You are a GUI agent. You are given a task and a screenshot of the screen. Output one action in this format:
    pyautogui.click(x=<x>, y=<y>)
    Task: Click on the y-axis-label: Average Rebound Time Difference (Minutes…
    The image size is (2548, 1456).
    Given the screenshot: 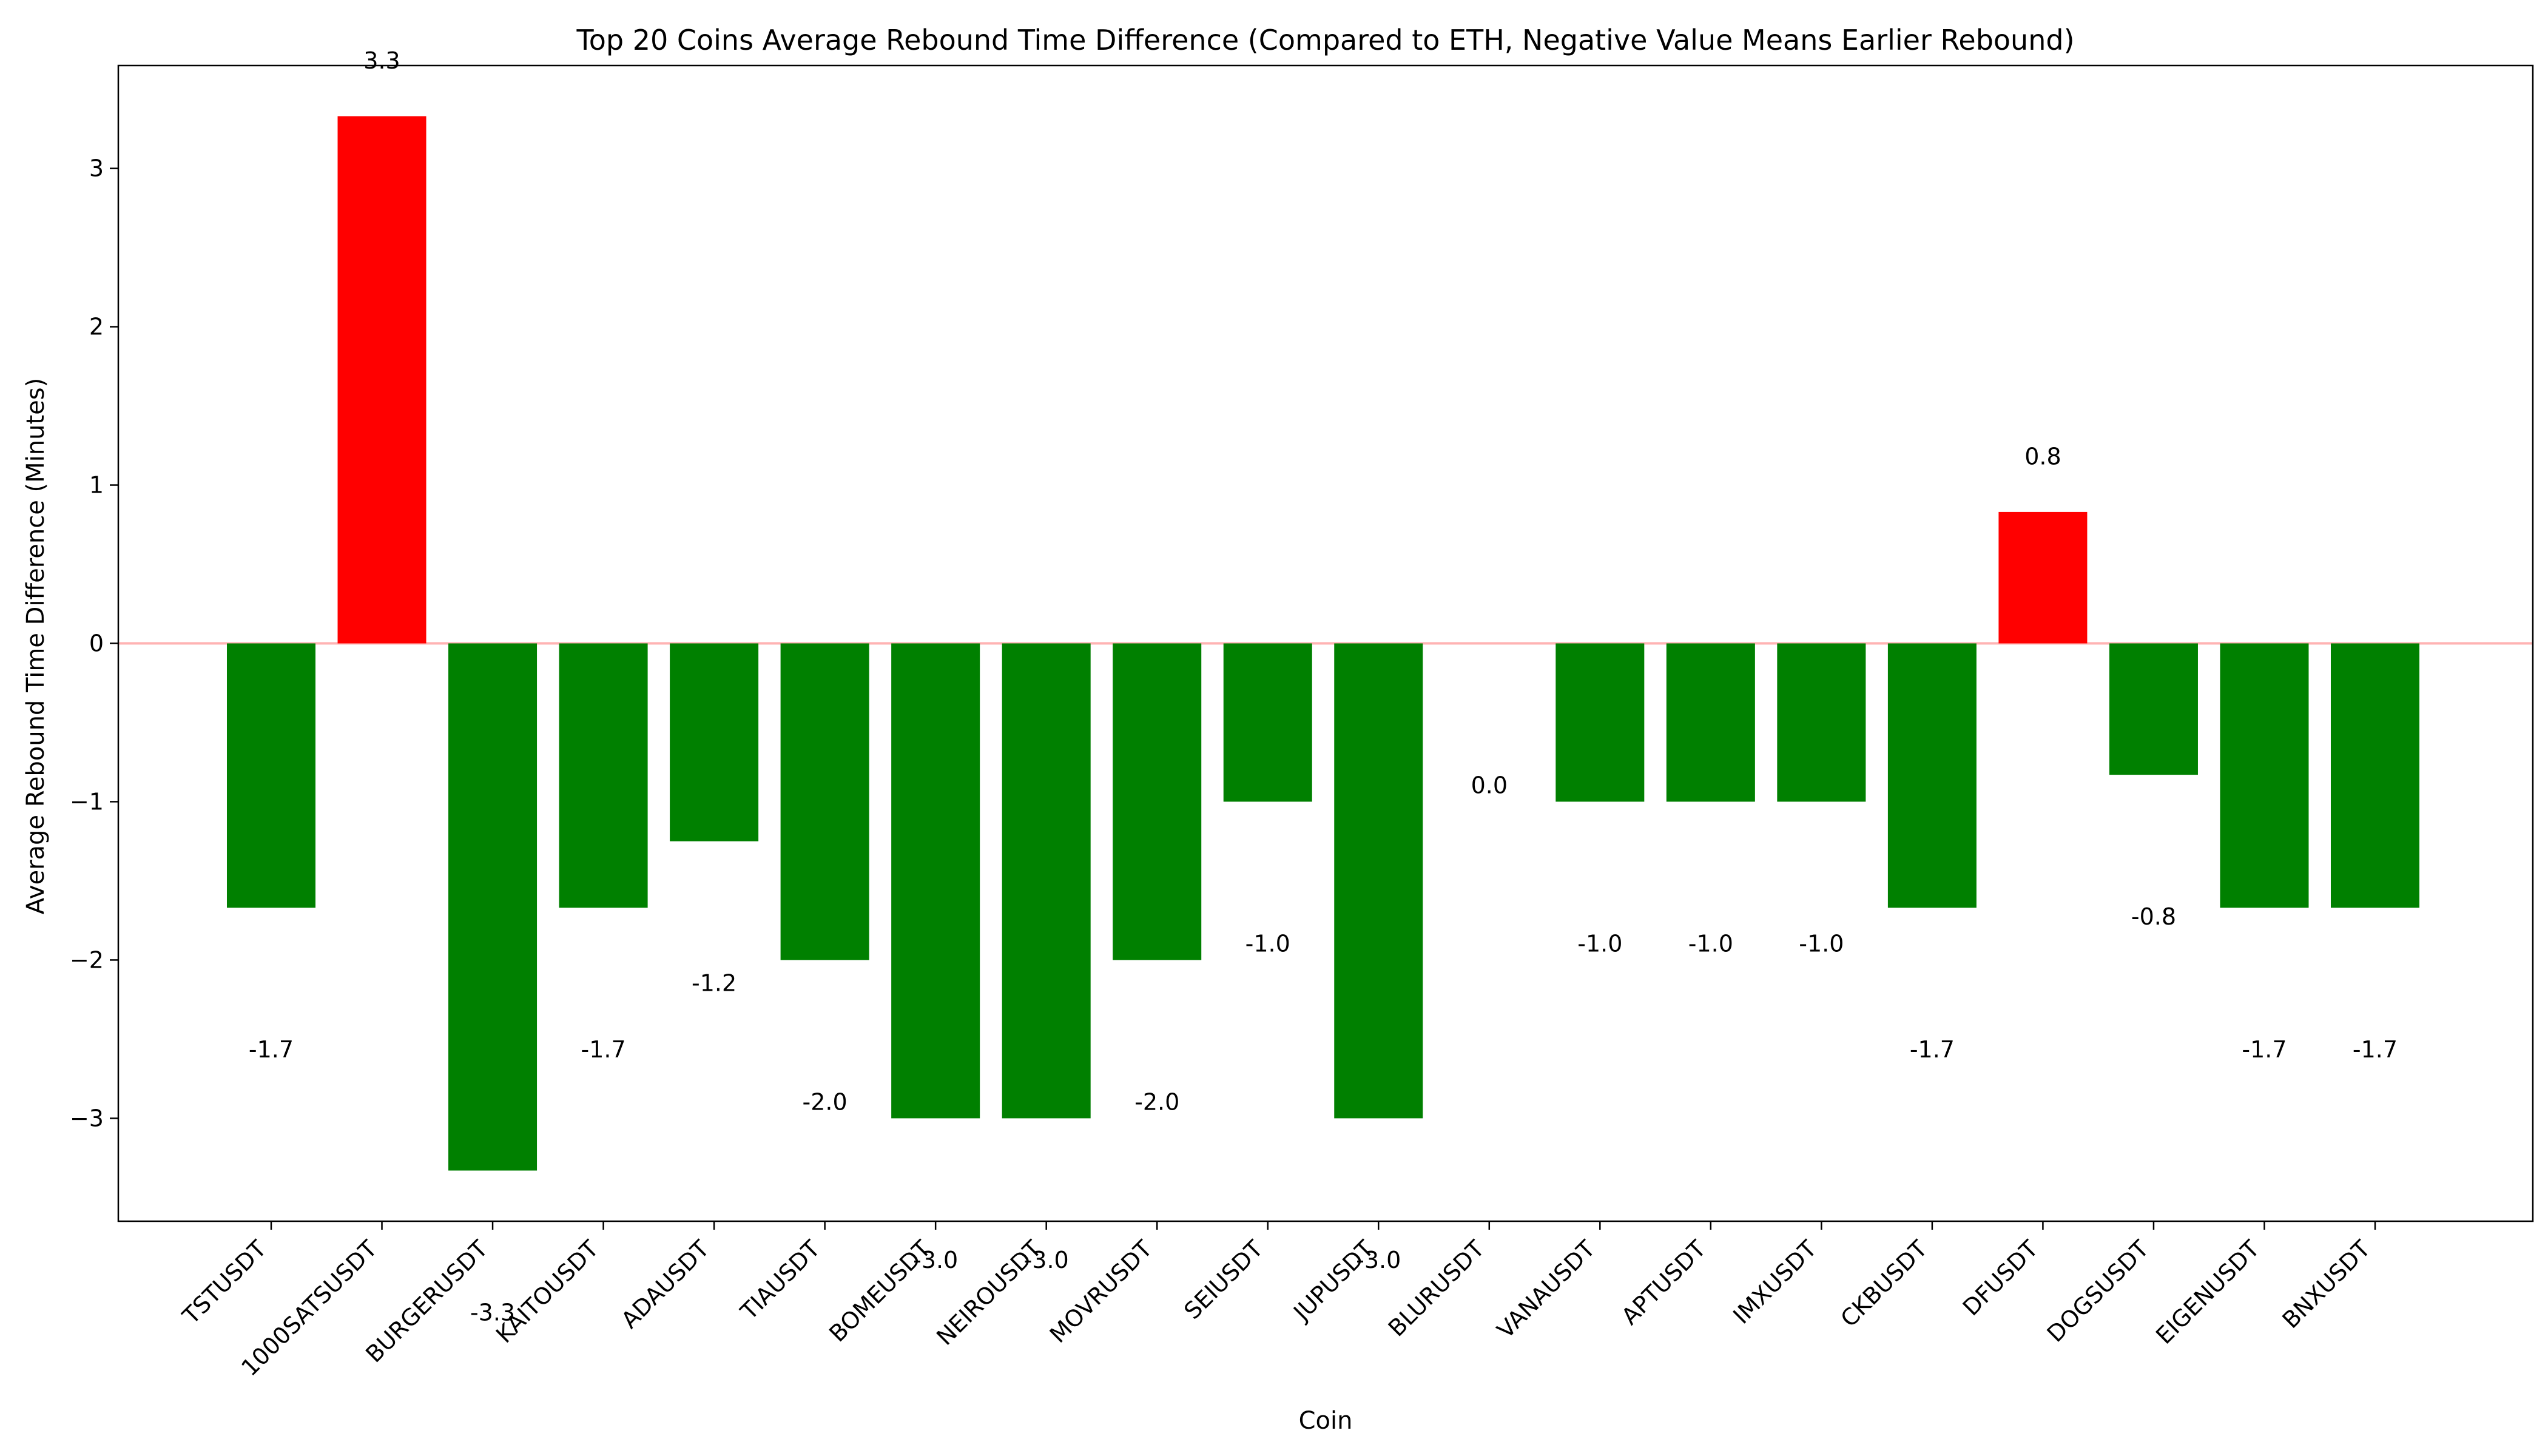 What is the action you would take?
    pyautogui.click(x=36, y=646)
    